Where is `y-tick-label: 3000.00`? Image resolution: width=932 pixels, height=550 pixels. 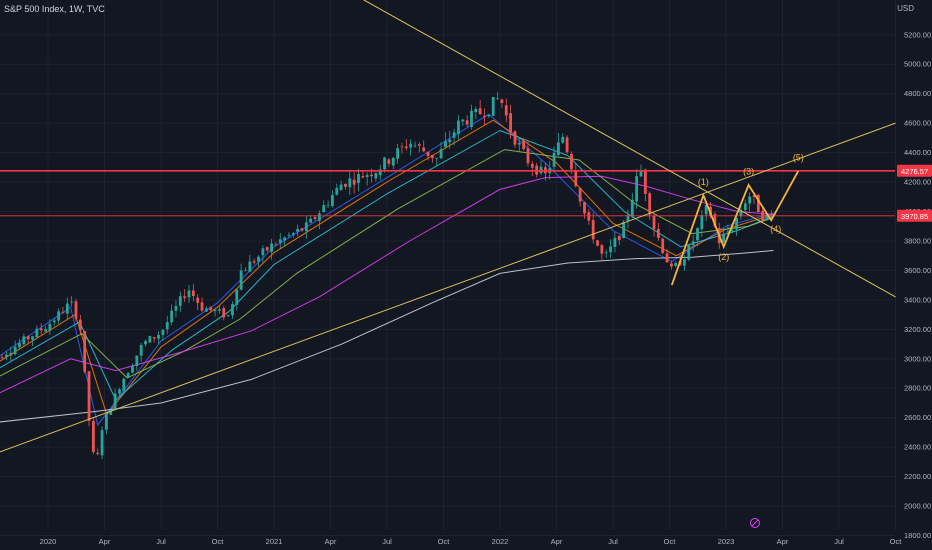
y-tick-label: 3000.00 is located at coordinates (917, 358).